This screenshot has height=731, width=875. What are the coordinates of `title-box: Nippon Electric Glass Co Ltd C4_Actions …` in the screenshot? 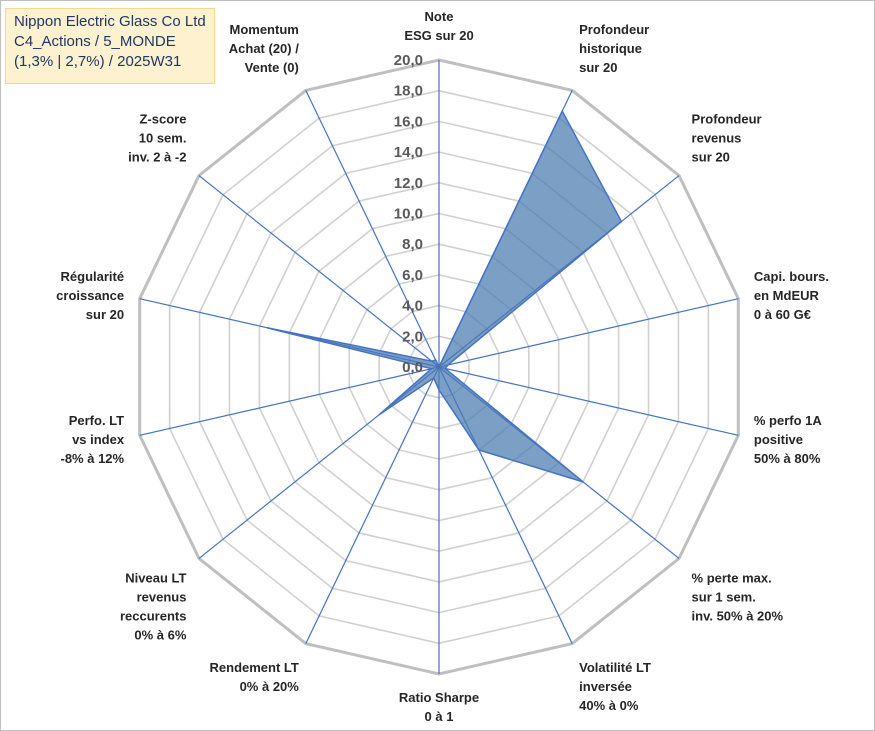 It's located at (110, 46).